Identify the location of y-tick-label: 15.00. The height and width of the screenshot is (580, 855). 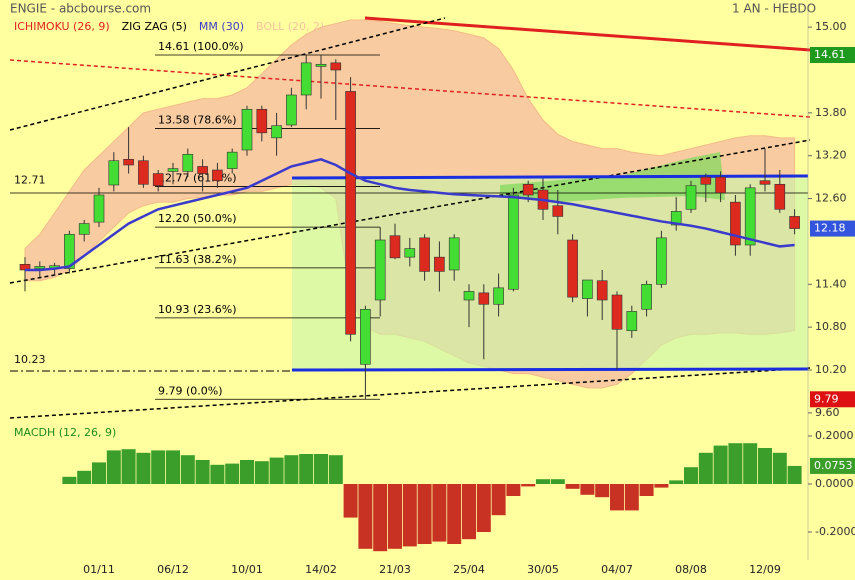
(831, 26).